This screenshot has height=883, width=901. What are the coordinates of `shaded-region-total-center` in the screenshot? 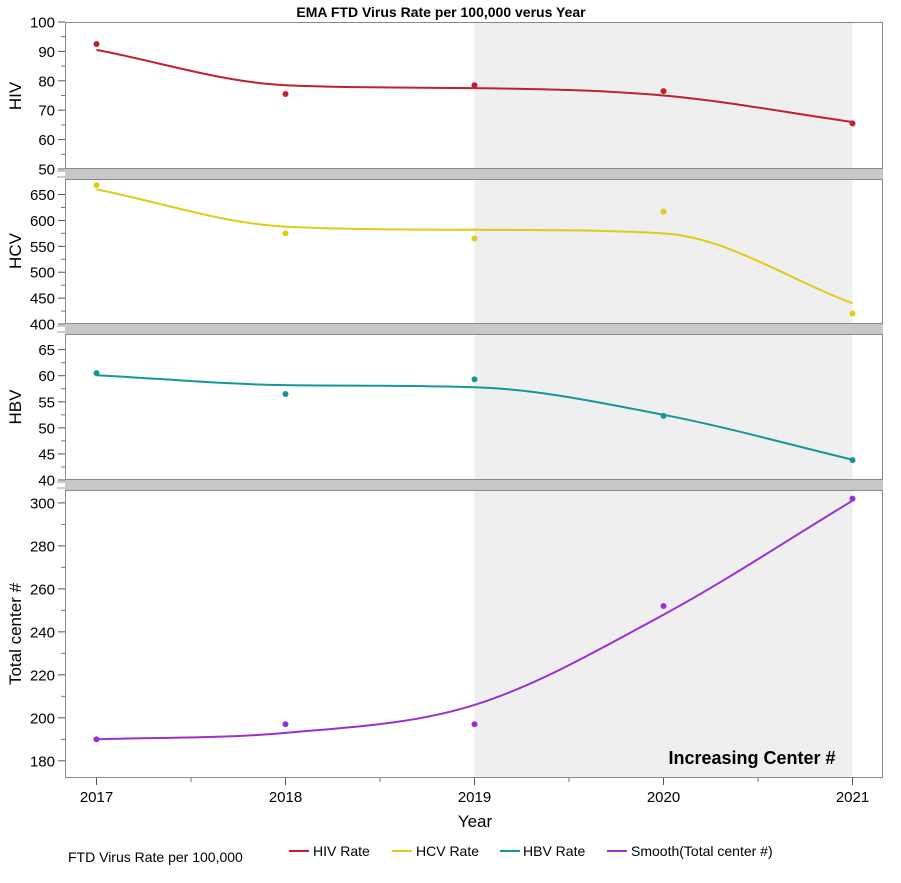 It's located at (663, 634).